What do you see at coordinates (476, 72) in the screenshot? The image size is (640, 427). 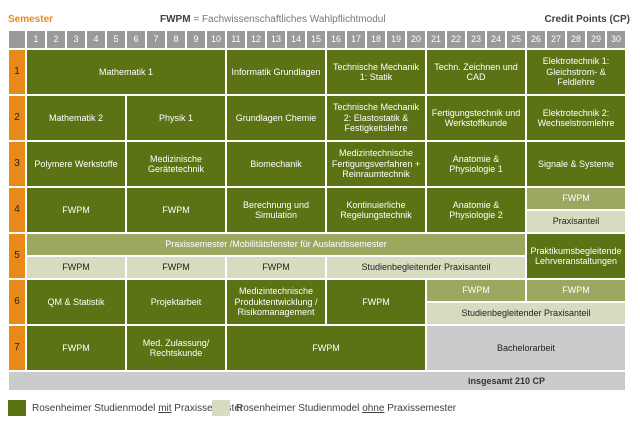 I see `module-cell: Techn. Zeichnen und CAD` at bounding box center [476, 72].